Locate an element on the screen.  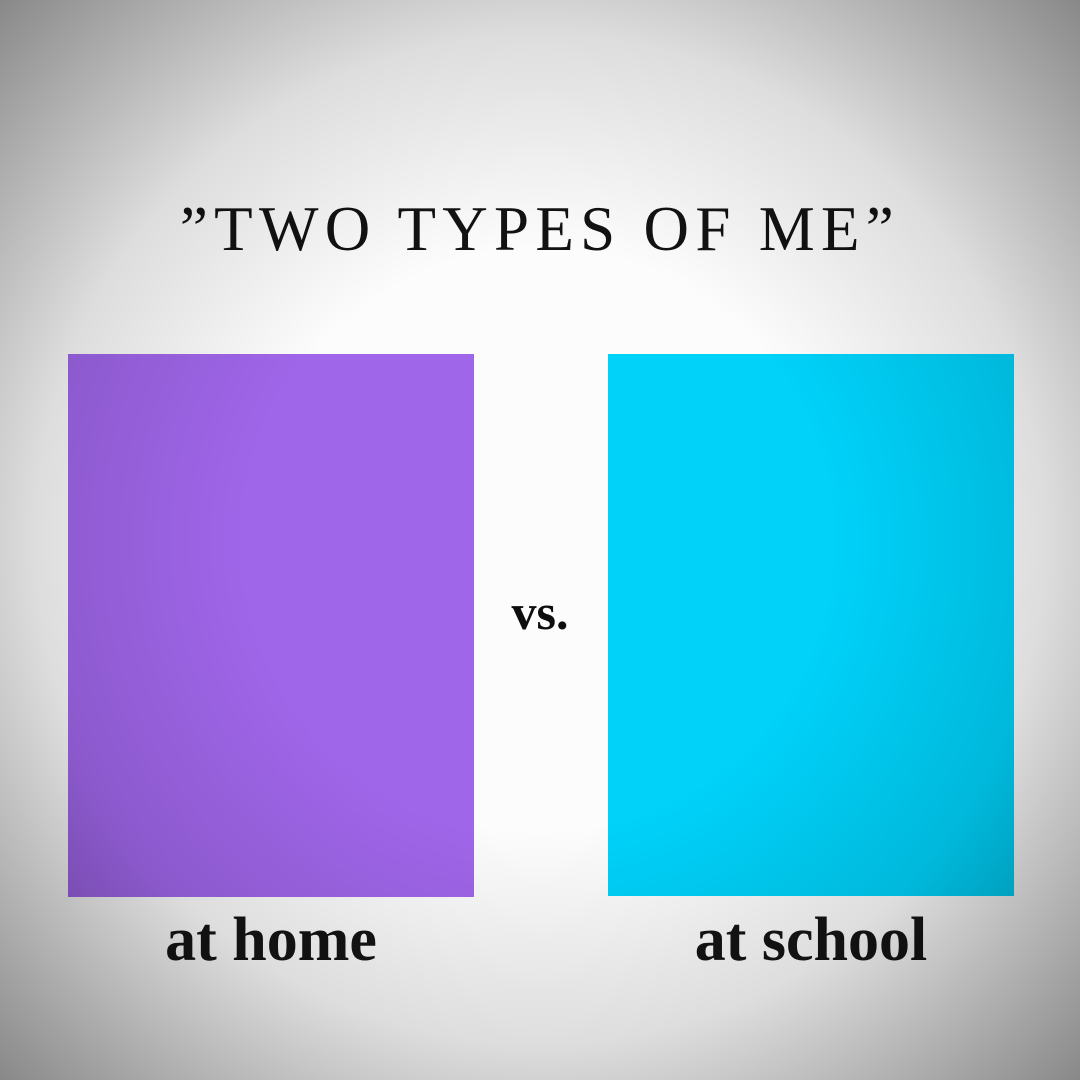
left-panel-label: at home is located at coordinates (271, 940).